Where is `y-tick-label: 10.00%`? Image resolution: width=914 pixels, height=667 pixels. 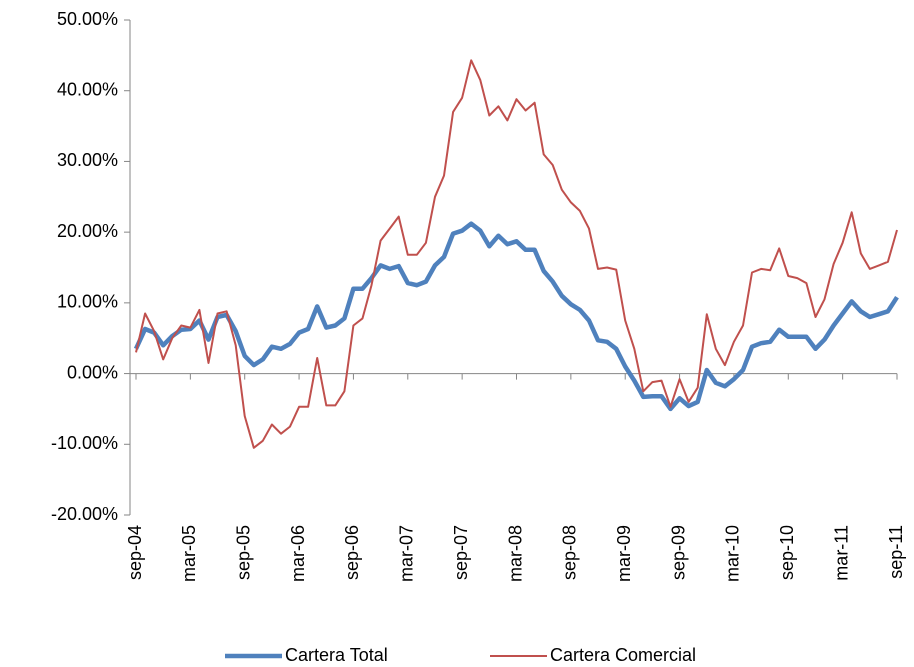 y-tick-label: 10.00% is located at coordinates (87, 302).